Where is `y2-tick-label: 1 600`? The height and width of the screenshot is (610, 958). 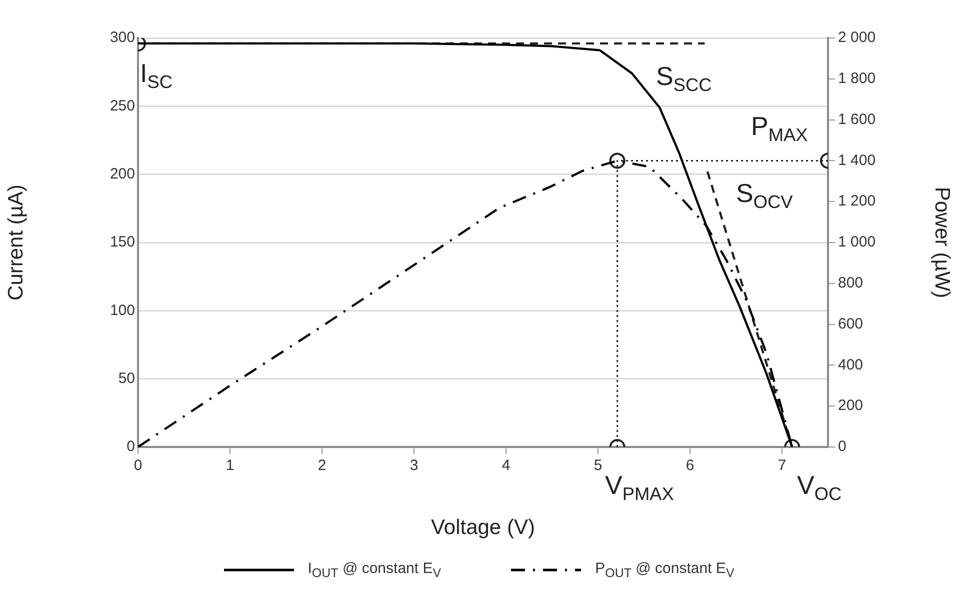 y2-tick-label: 1 600 is located at coordinates (857, 119).